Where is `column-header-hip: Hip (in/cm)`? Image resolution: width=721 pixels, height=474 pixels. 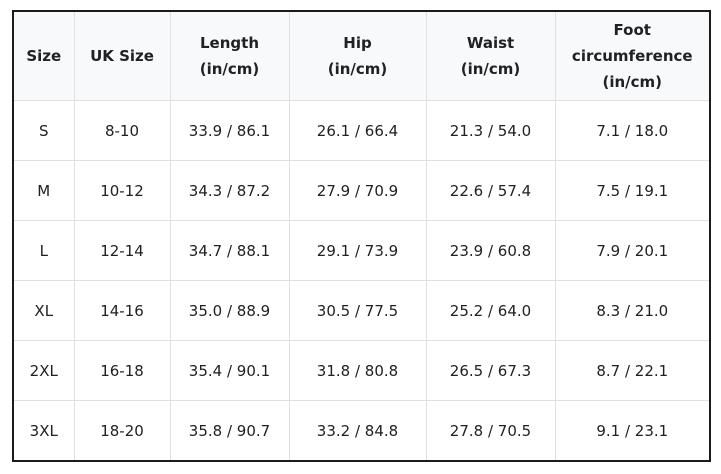 column-header-hip: Hip (in/cm) is located at coordinates (357, 55).